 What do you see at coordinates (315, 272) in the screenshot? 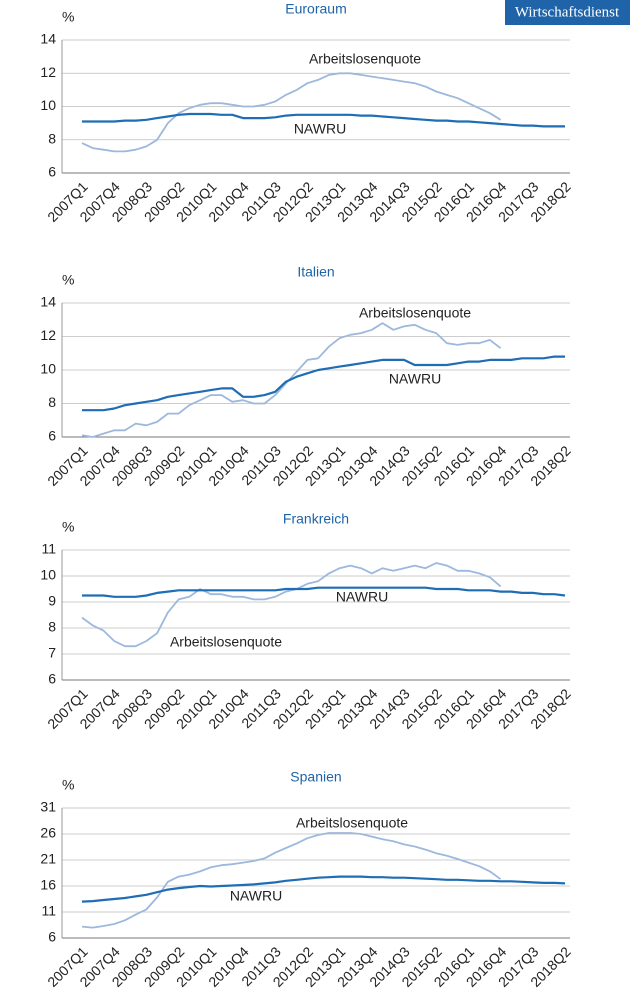
I see `chart-title: Italien` at bounding box center [315, 272].